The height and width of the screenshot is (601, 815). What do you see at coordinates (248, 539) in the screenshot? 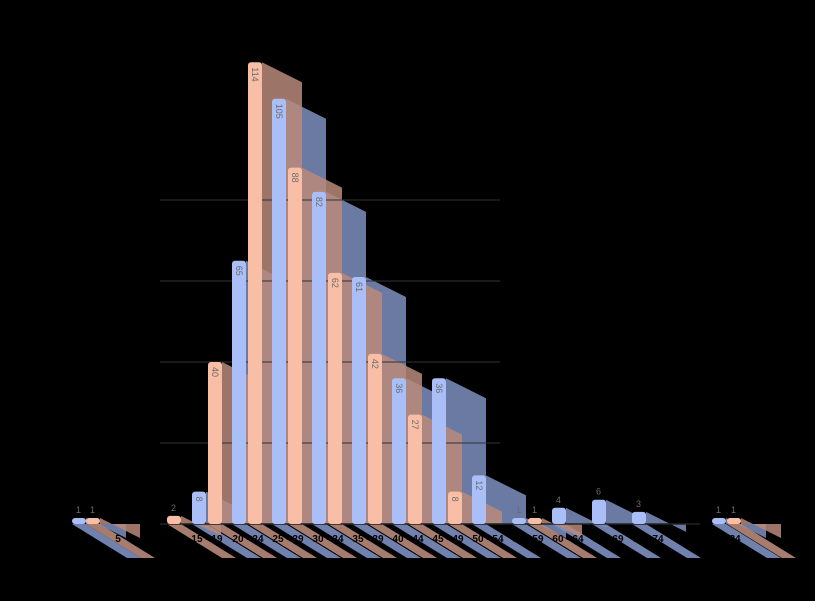
I see `x-tick-label: 20 - 24` at bounding box center [248, 539].